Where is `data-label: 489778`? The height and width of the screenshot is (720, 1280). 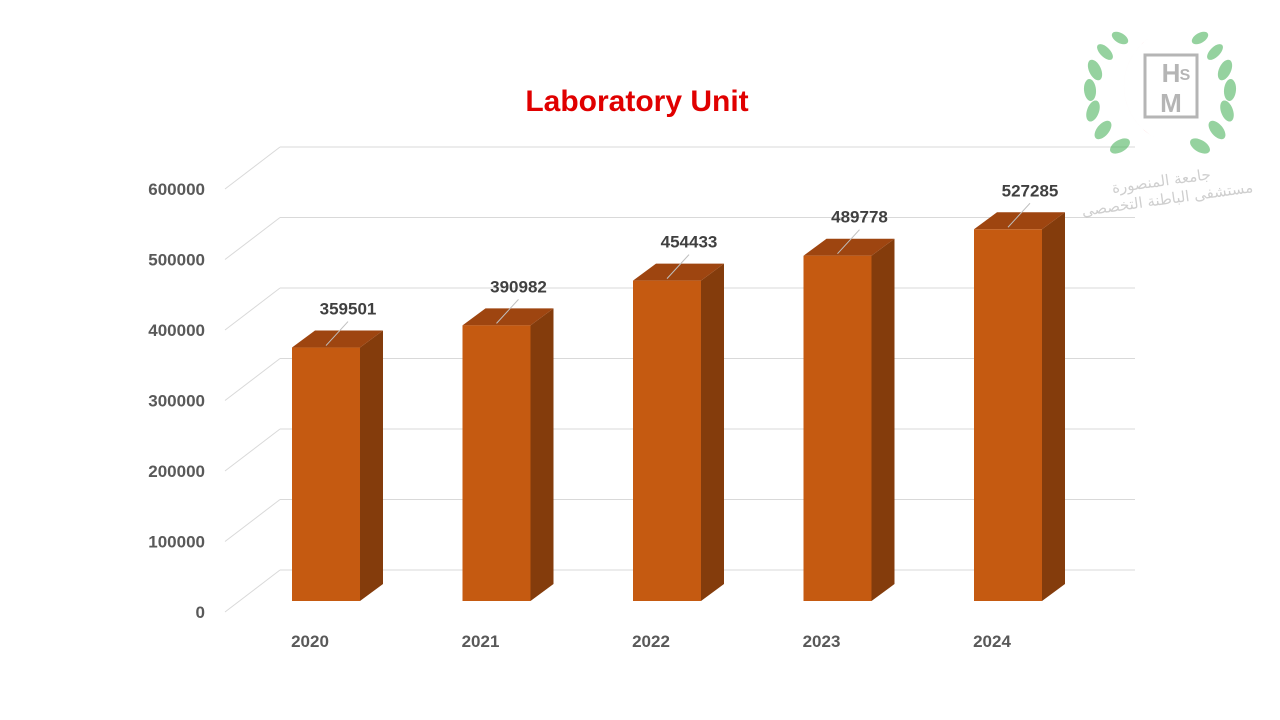 data-label: 489778 is located at coordinates (859, 217).